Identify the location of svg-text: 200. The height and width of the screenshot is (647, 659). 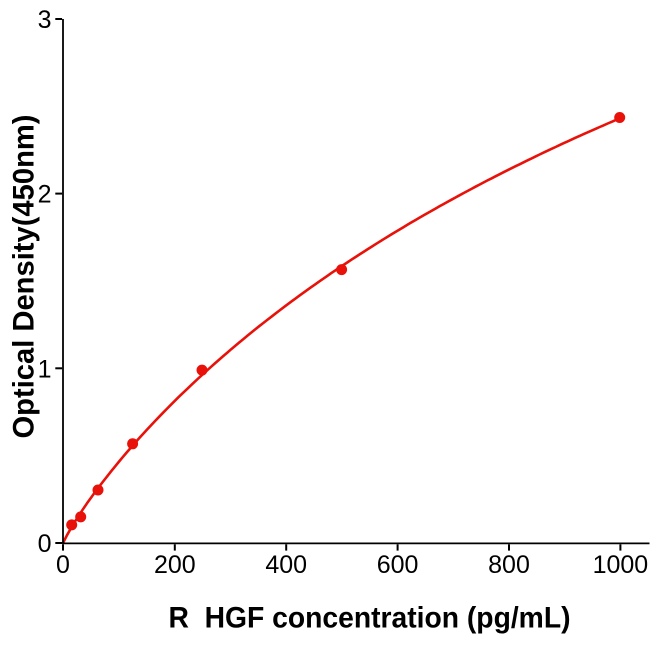
(175, 565).